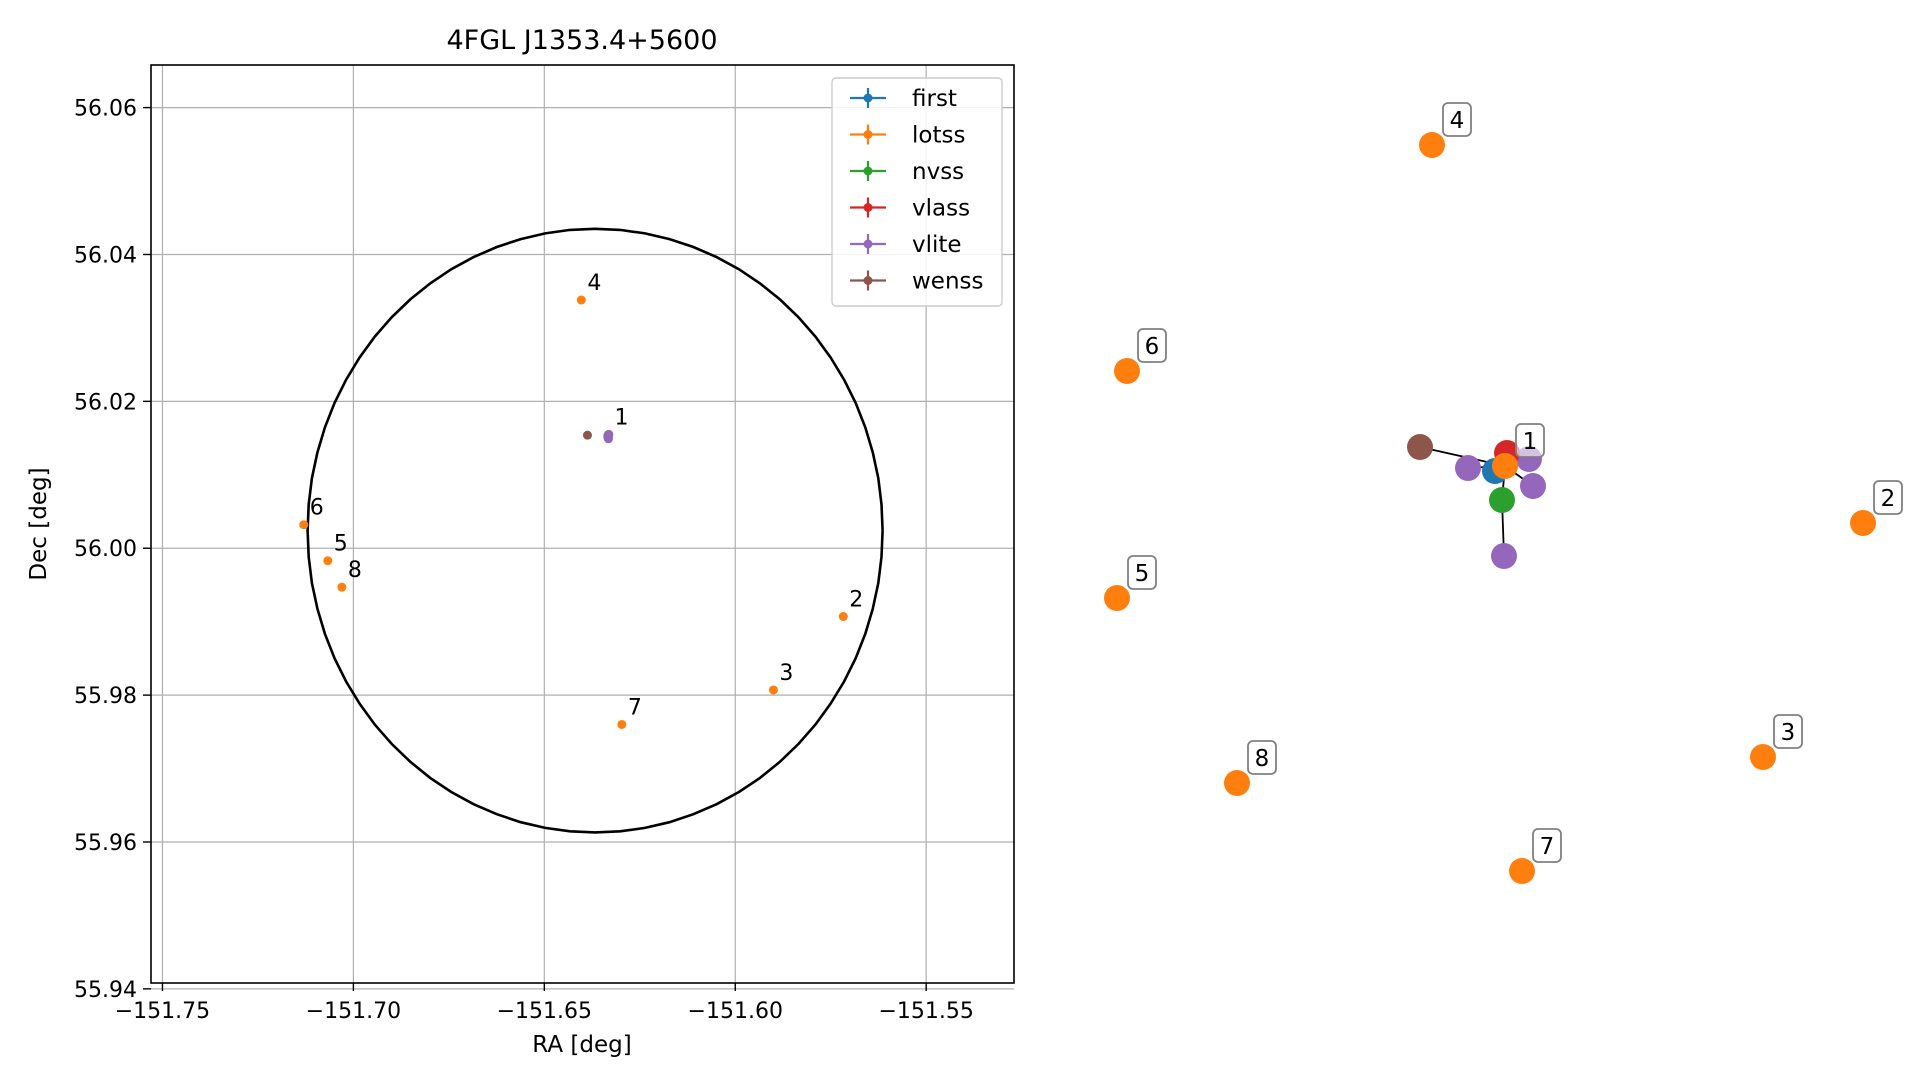  What do you see at coordinates (635, 707) in the screenshot?
I see `point-label: 7` at bounding box center [635, 707].